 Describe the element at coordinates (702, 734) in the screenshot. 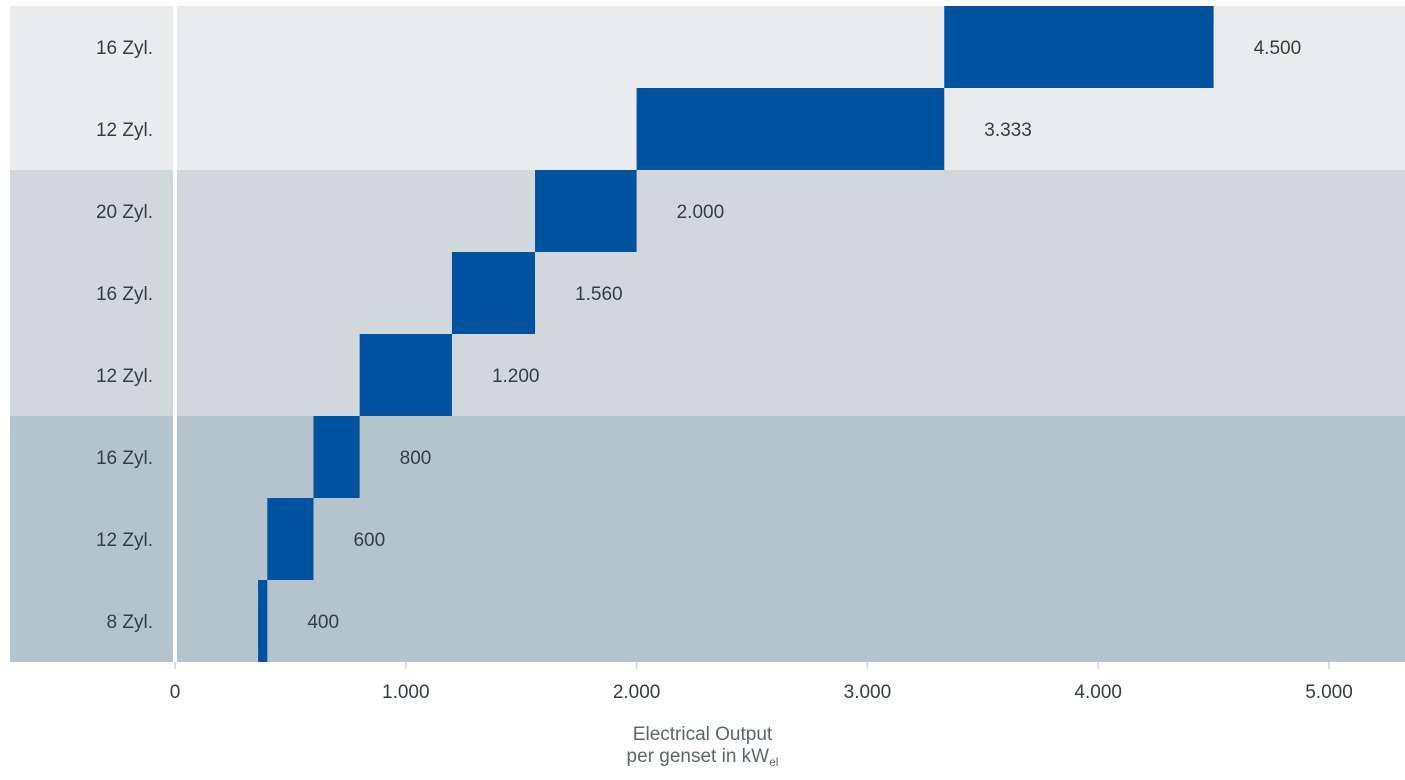

I see `x-axis-title-line1: Electrical Output` at that location.